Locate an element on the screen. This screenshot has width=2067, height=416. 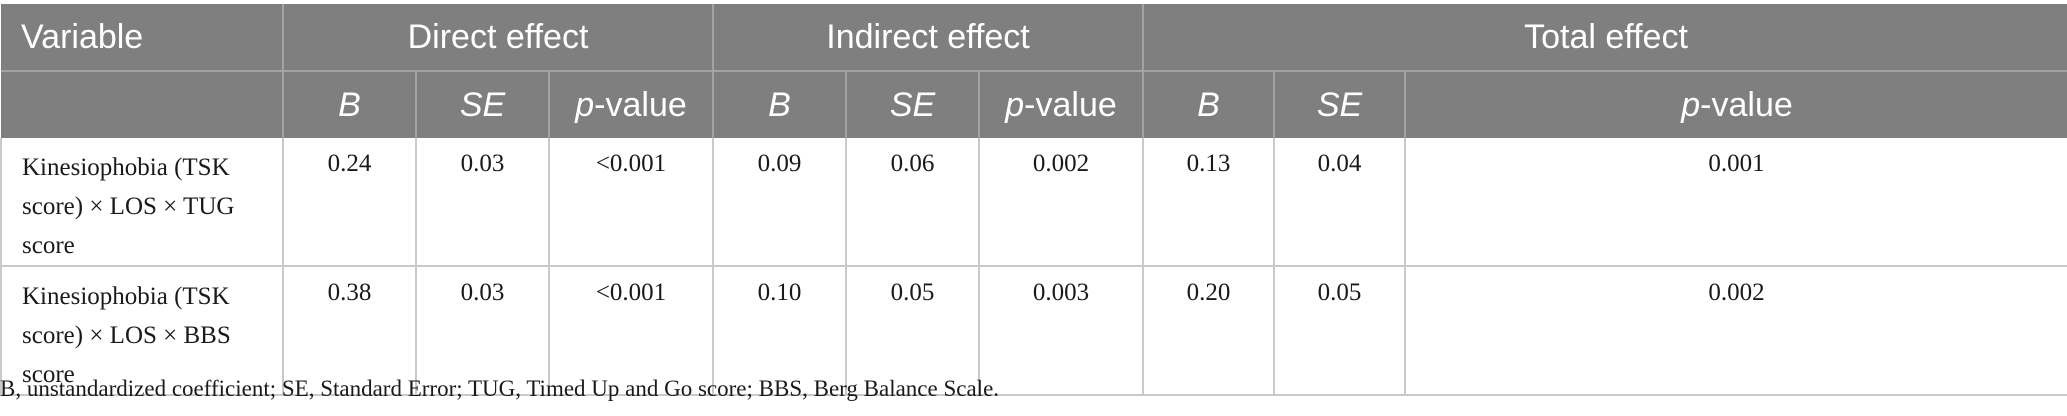
header-direct-effect: Direct effect is located at coordinates (497, 38).